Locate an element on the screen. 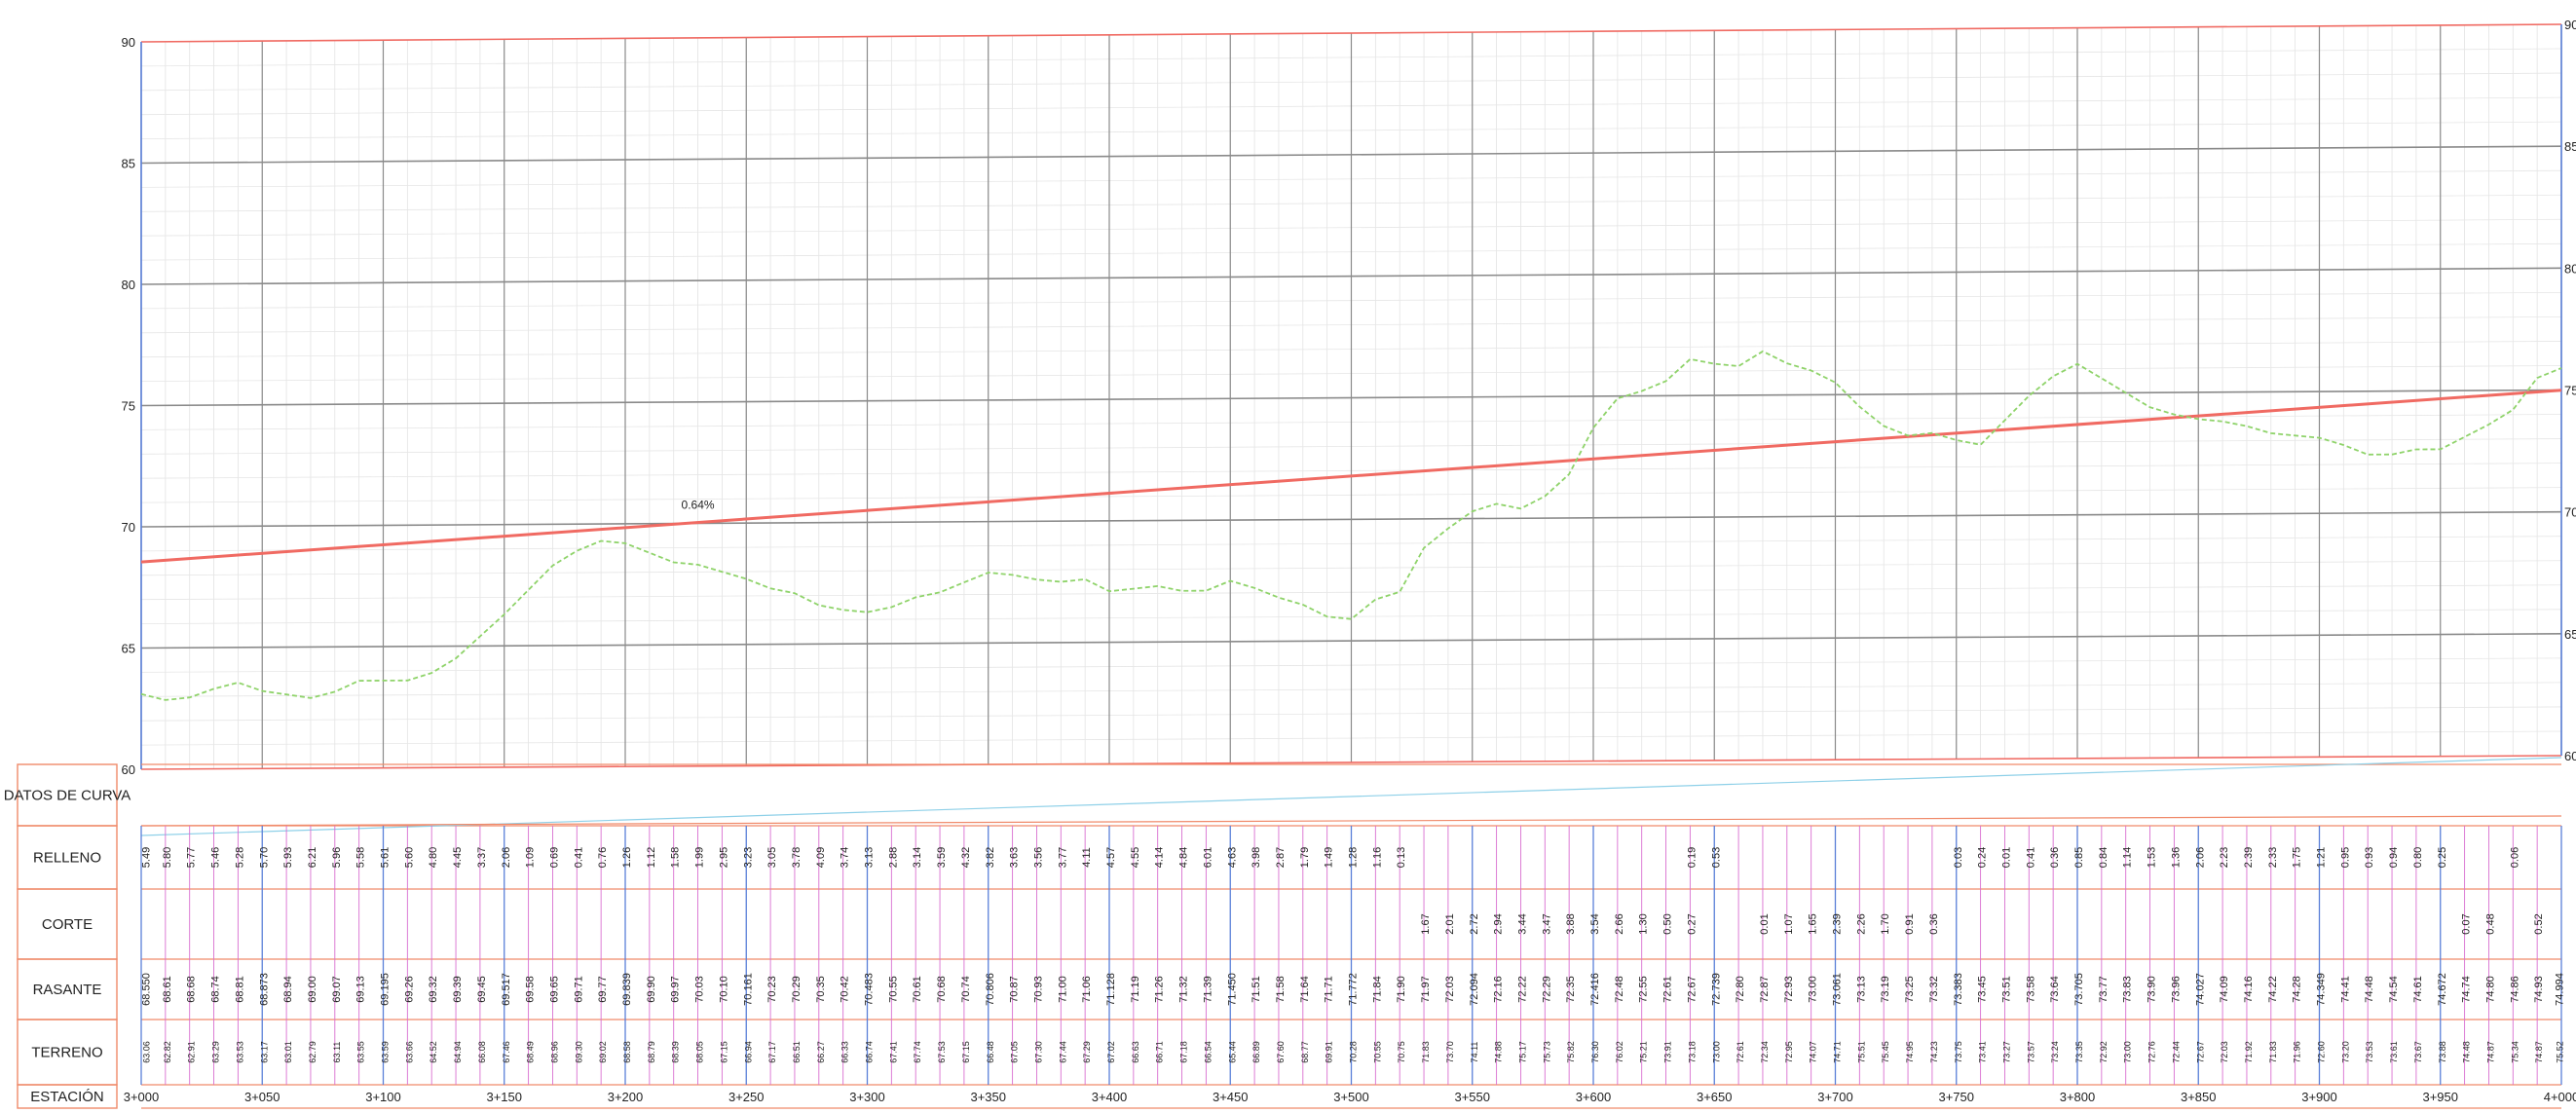 The width and height of the screenshot is (2576, 1113). grade-label: 0.64% is located at coordinates (698, 506).